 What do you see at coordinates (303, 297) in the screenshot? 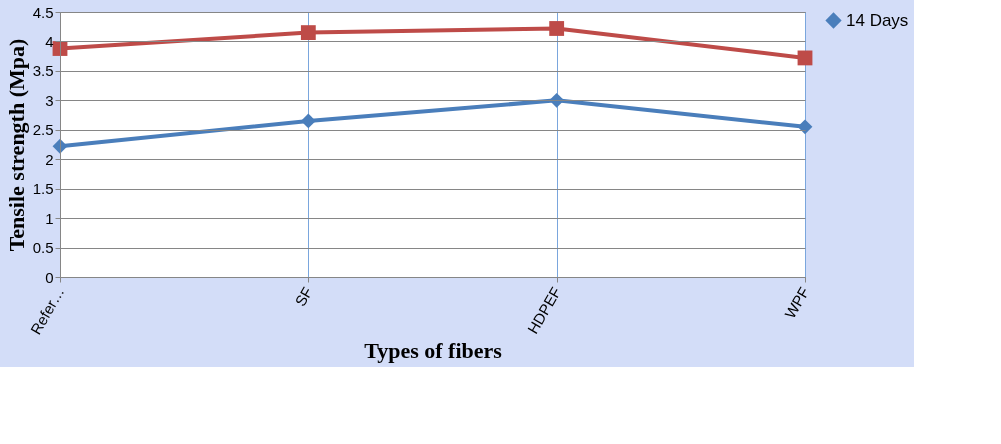
I see `x-tick-label: SF` at bounding box center [303, 297].